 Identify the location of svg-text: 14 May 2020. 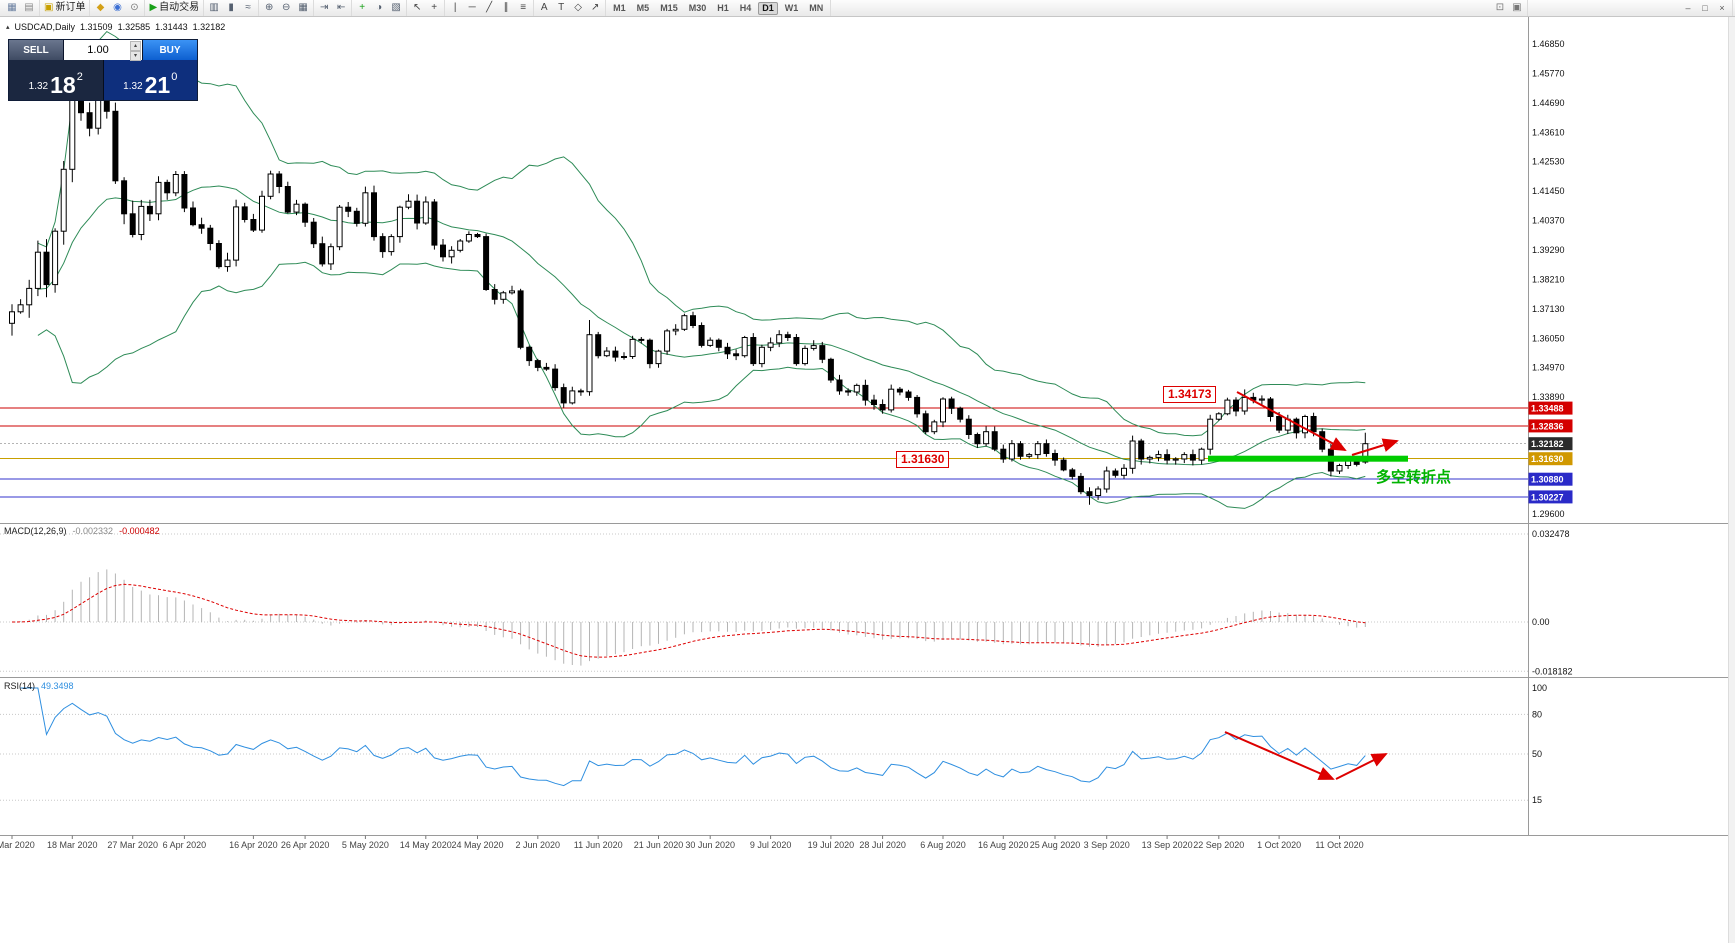
(426, 845).